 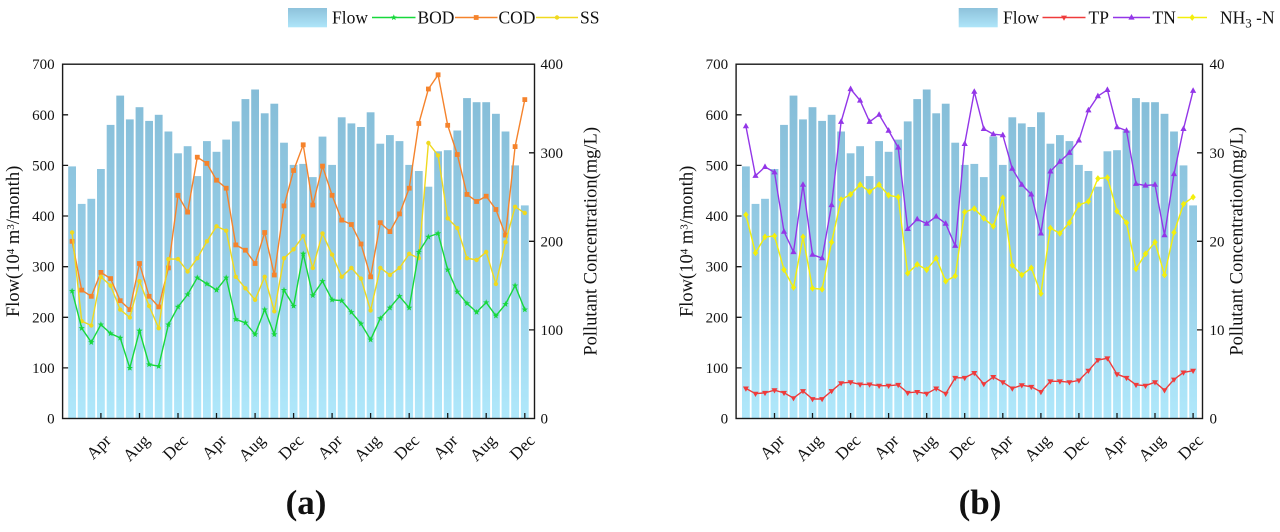 What do you see at coordinates (1099, 18) in the screenshot?
I see `svg-text: TP` at bounding box center [1099, 18].